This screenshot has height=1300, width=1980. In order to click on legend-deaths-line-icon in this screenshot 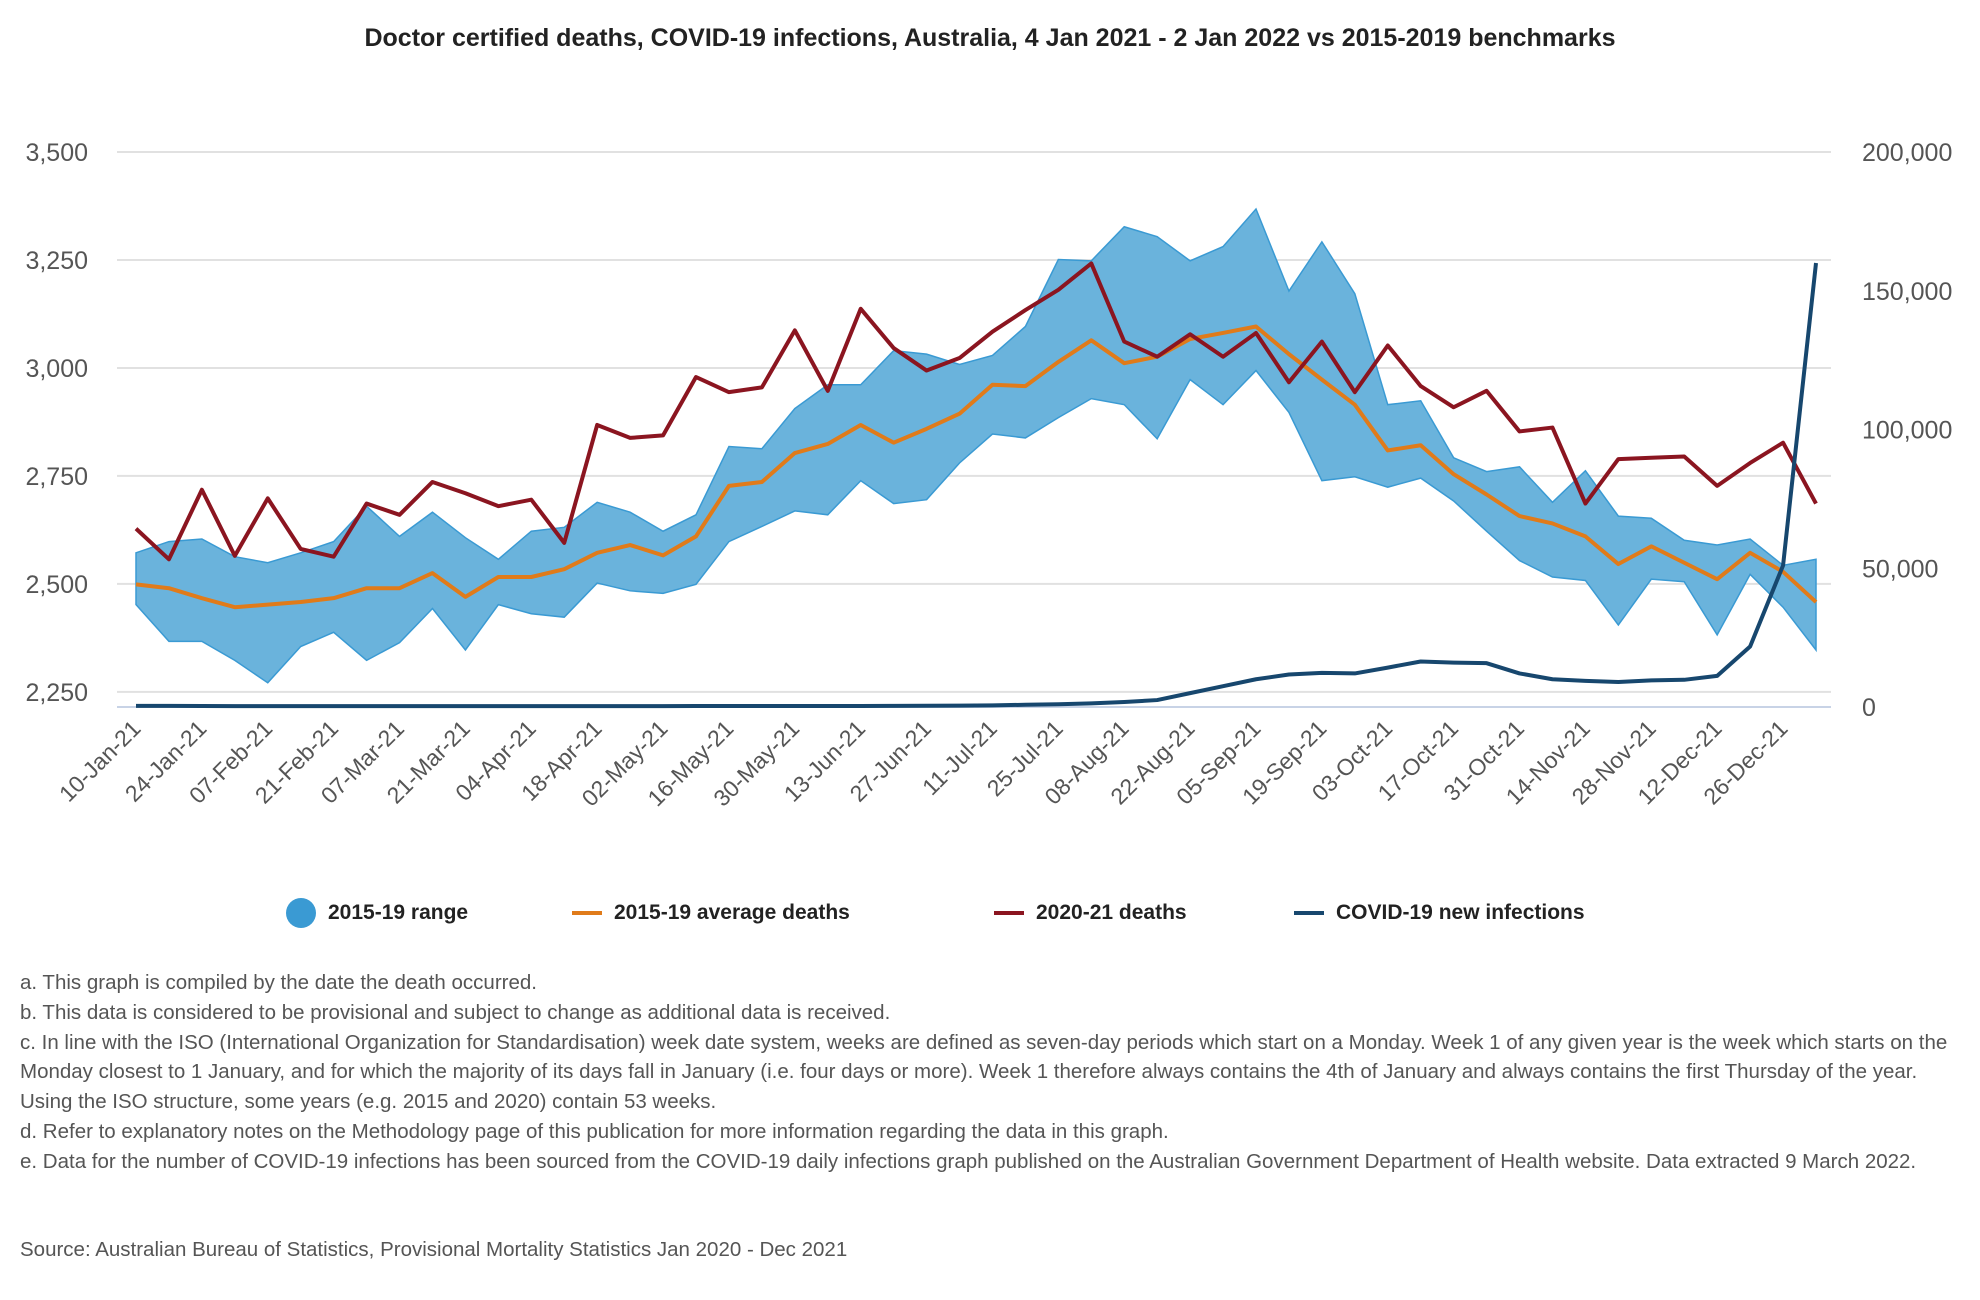, I will do `click(1009, 913)`.